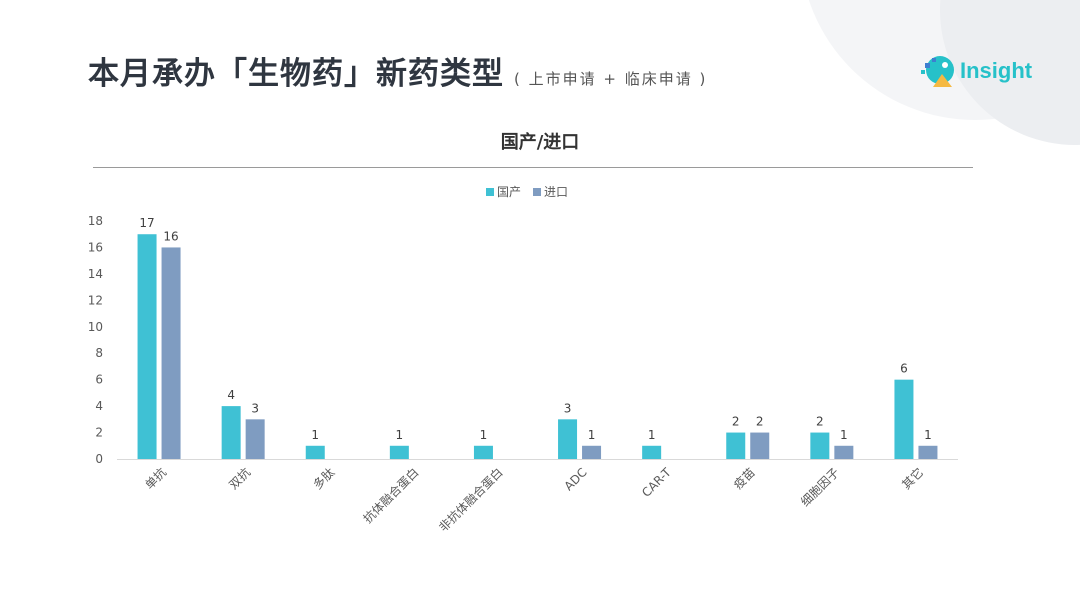 Image resolution: width=1080 pixels, height=607 pixels. Describe the element at coordinates (99, 433) in the screenshot. I see `y-tick-label: 2` at that location.